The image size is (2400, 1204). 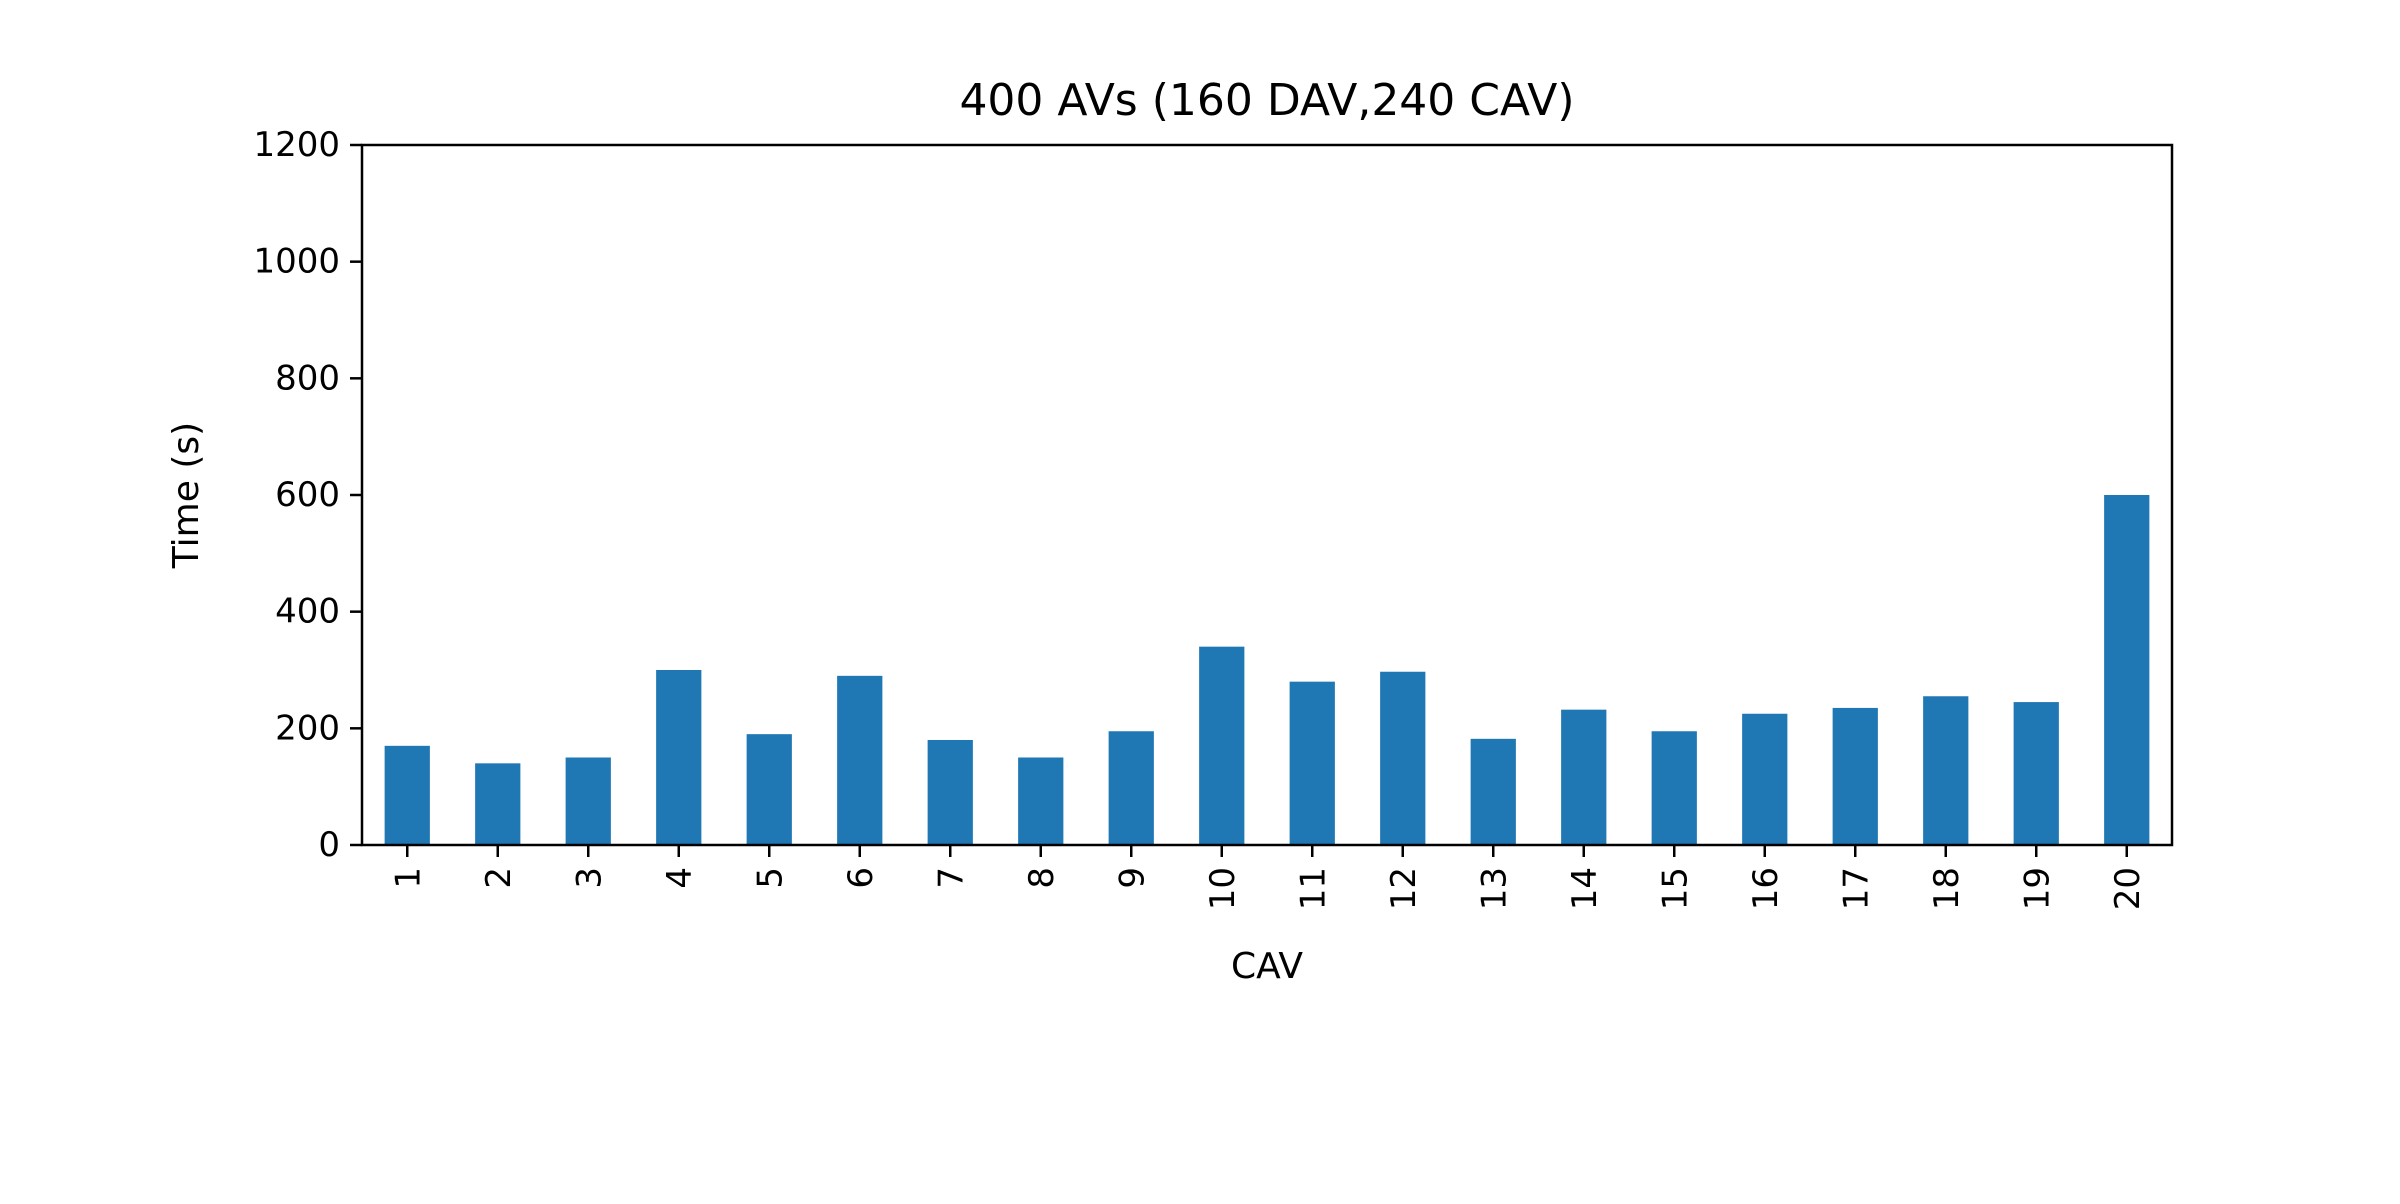 I want to click on x-tick-label: 15, so click(x=1675, y=888).